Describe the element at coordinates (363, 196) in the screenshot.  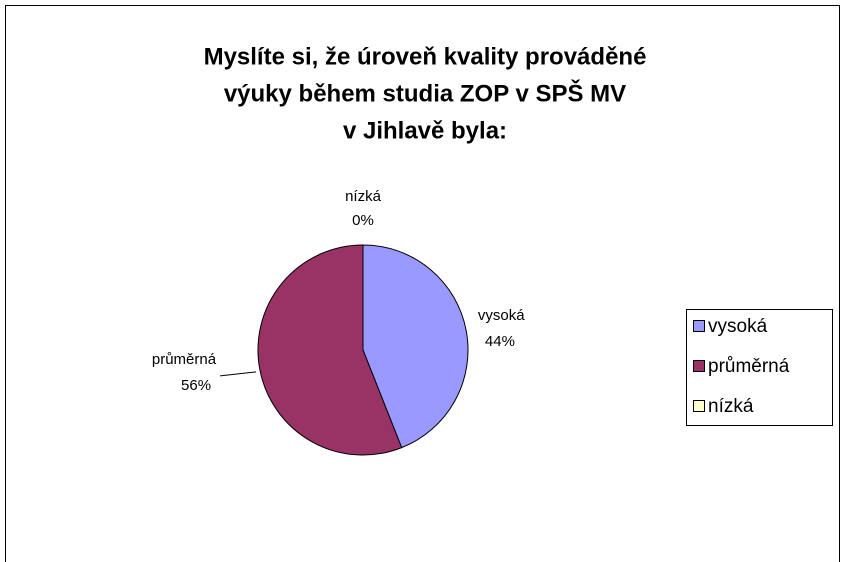
I see `data-label-name: nízká` at that location.